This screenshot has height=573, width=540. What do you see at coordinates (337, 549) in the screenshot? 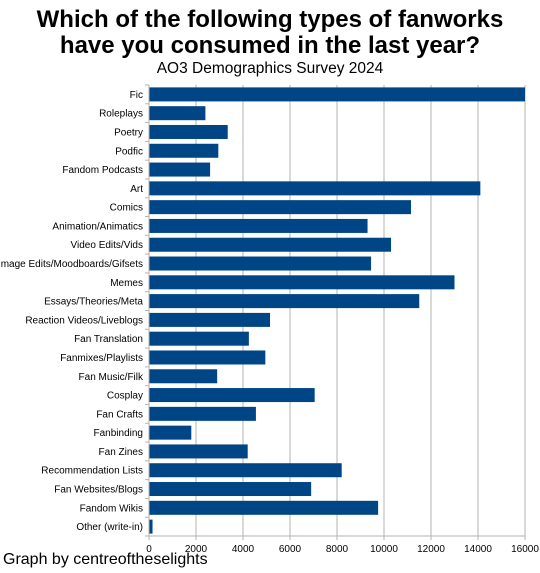
I see `x-tick-label: 8000` at bounding box center [337, 549].